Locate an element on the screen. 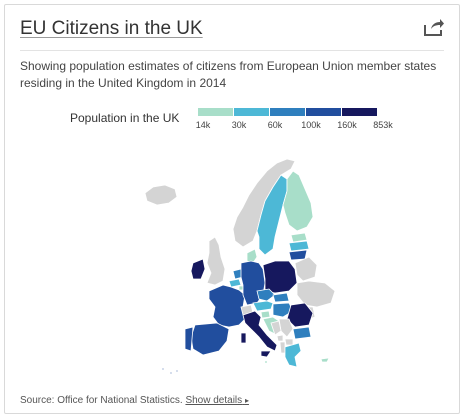  country-bosnia-and-herzegovina is located at coordinates (276, 328).